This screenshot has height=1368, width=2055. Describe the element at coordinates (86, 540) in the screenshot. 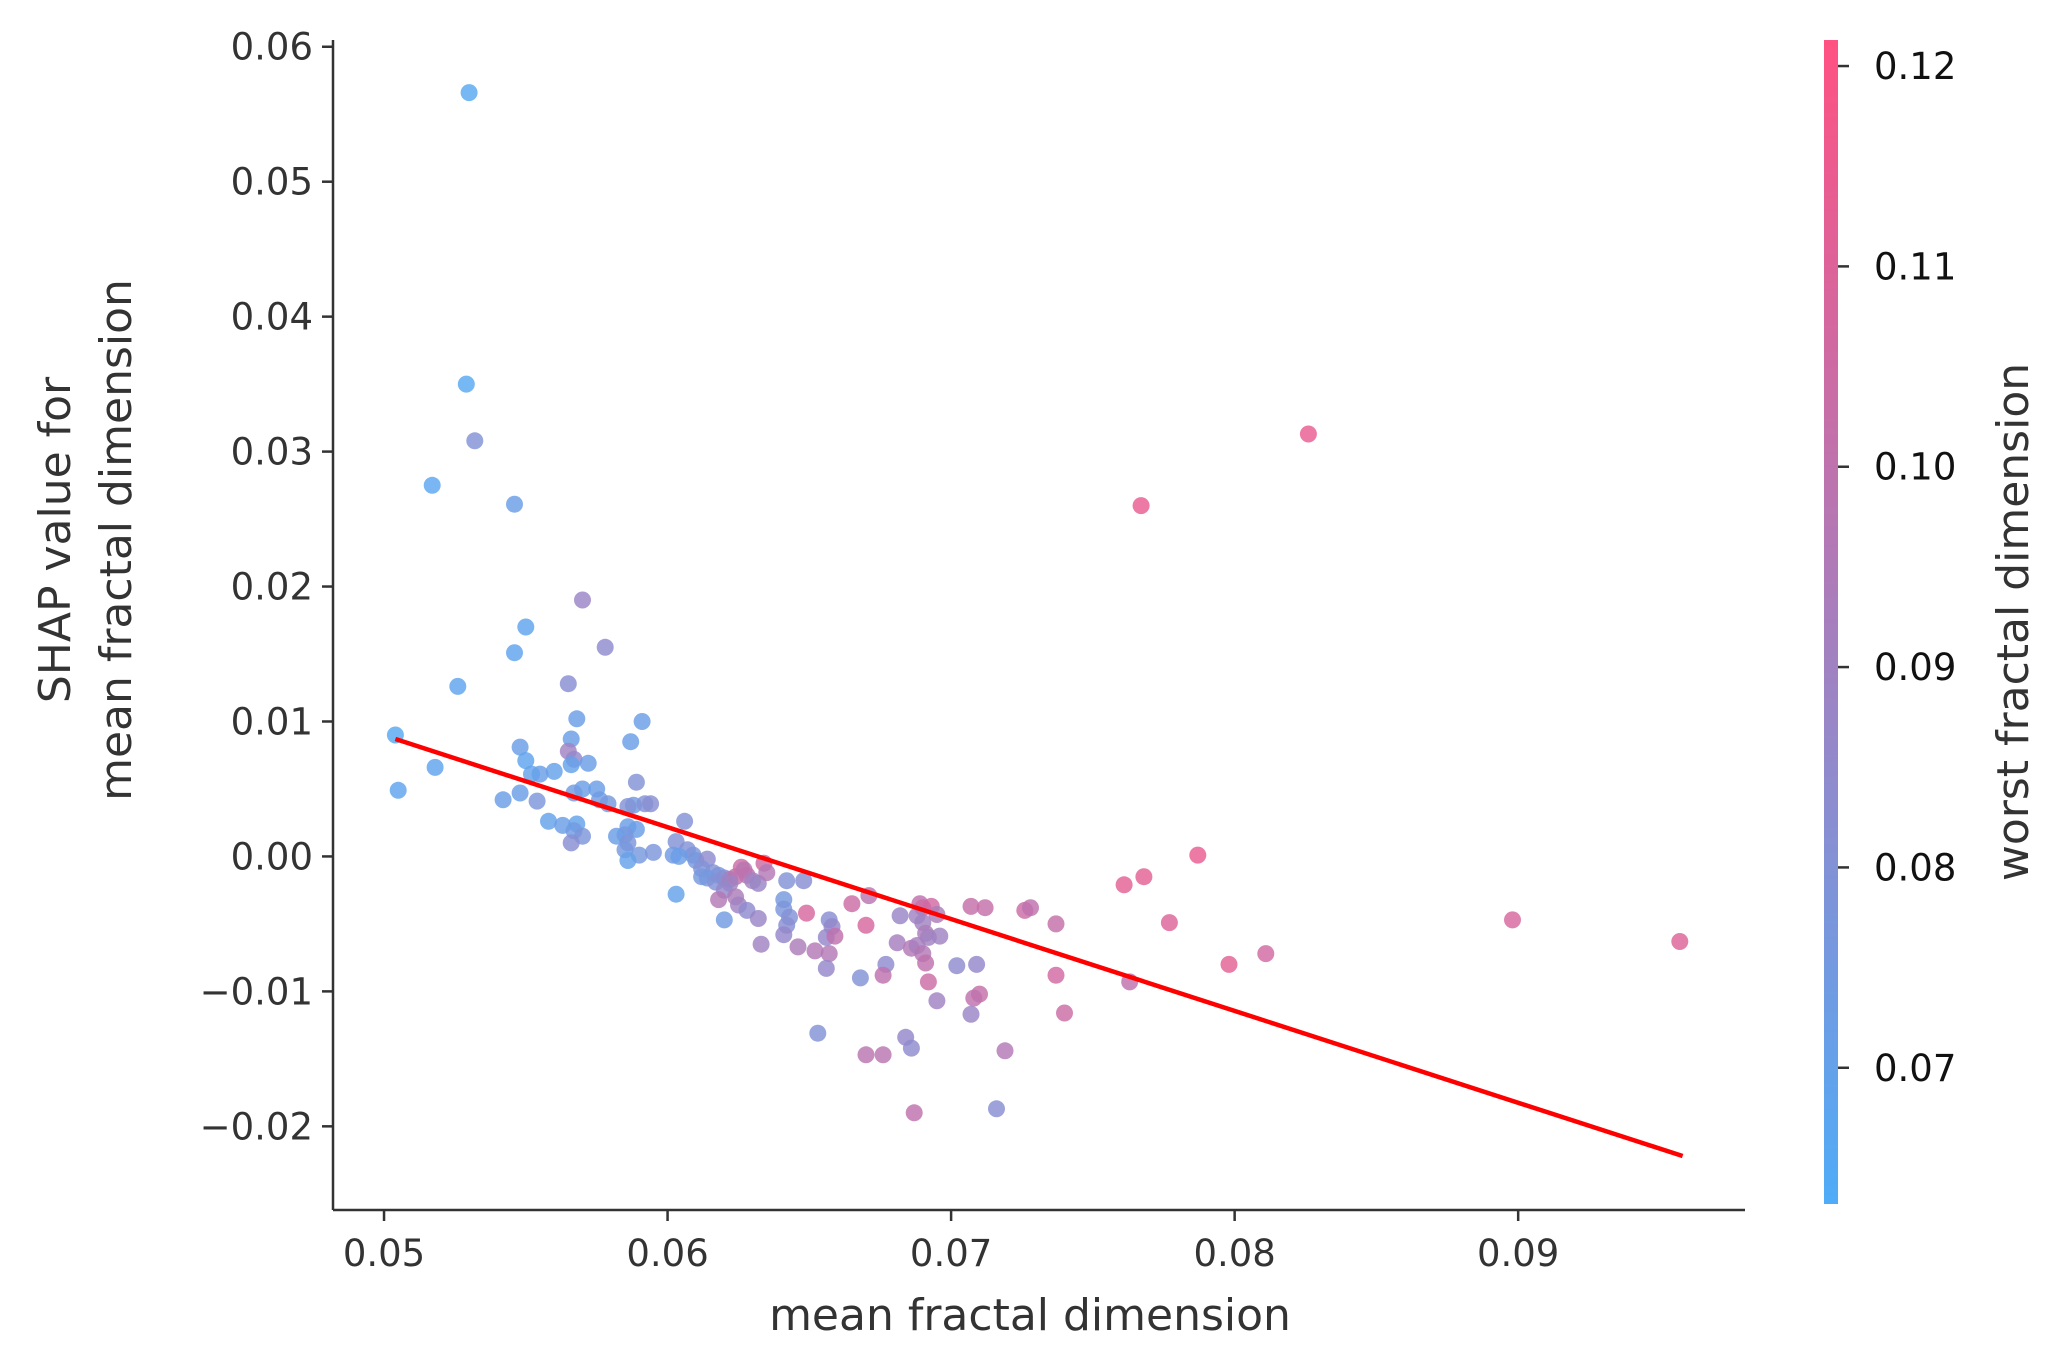

I see `y-axis-label: SHAP value for mean fractal dimension` at that location.